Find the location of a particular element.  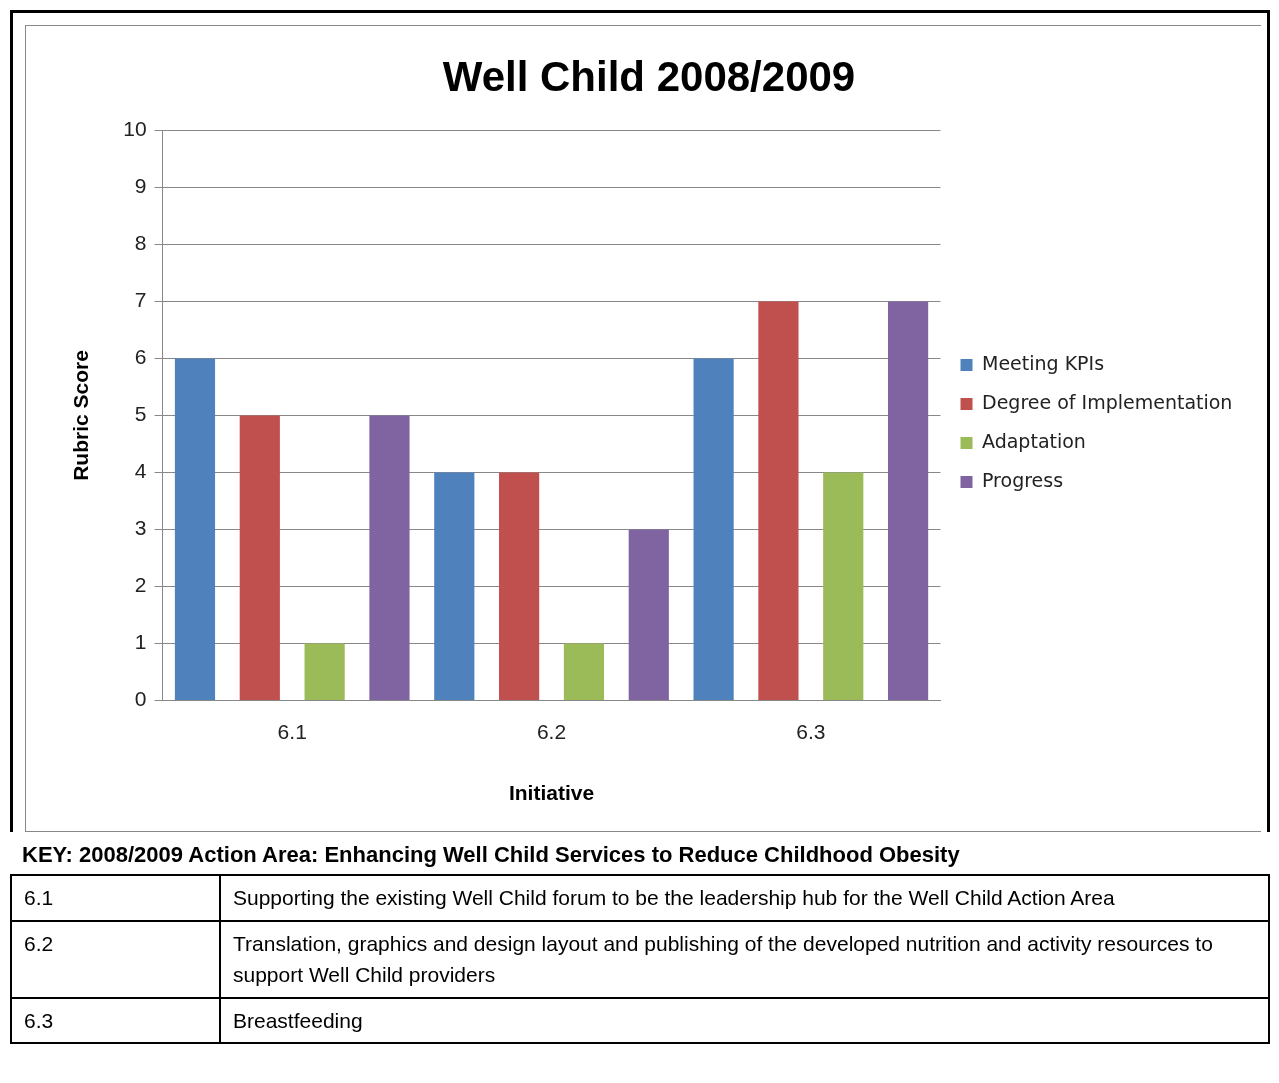

y-tick-label: 6 is located at coordinates (140, 357).